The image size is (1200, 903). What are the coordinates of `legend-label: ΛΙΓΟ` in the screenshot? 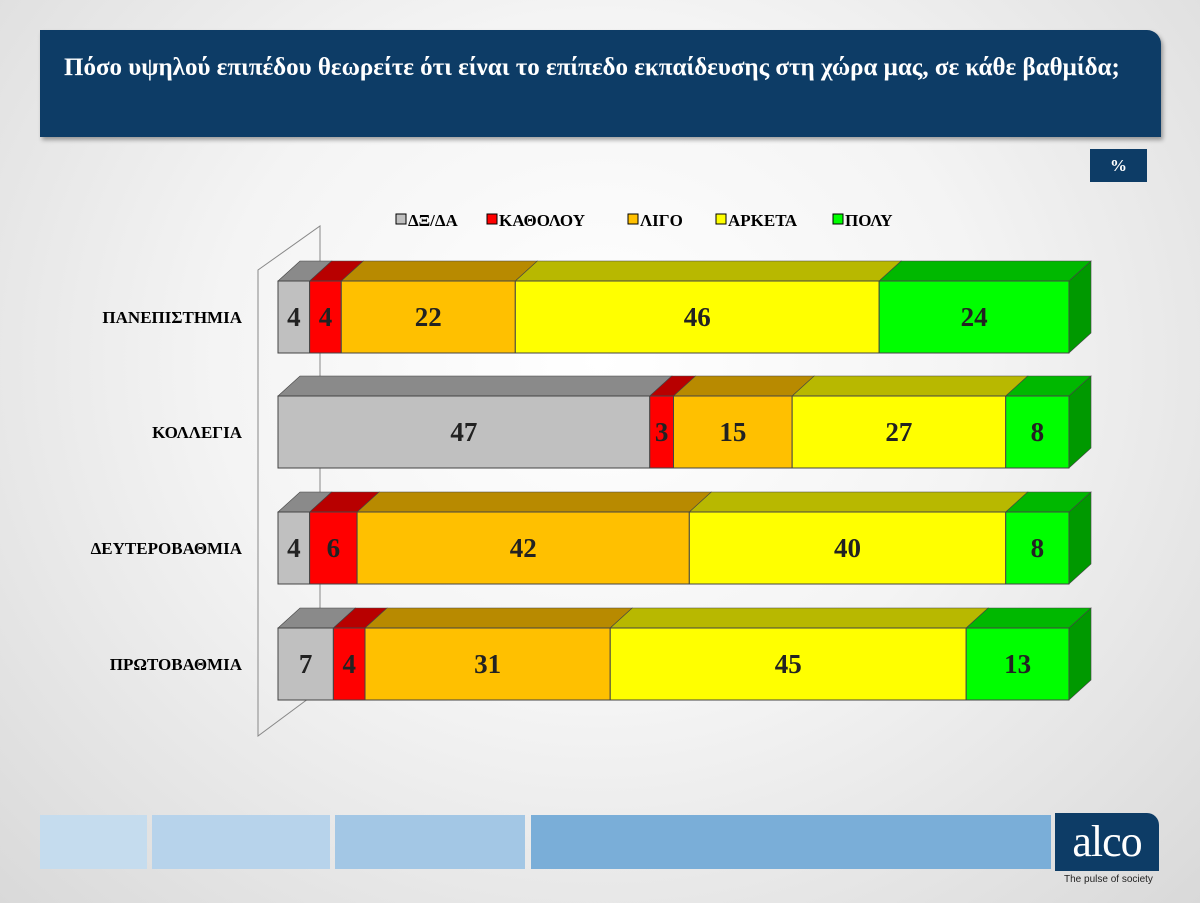 It's located at (661, 220).